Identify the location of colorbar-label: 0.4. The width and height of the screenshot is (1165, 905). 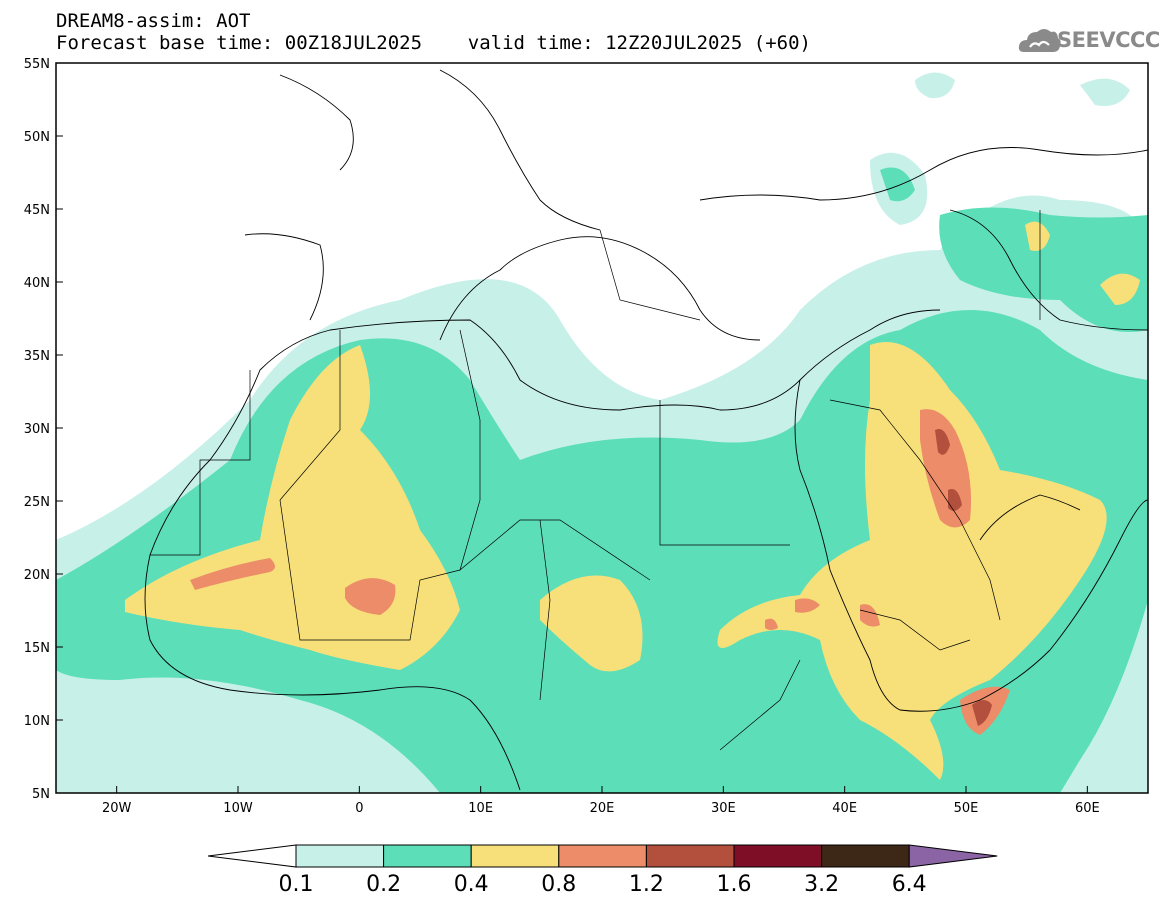
(471, 884).